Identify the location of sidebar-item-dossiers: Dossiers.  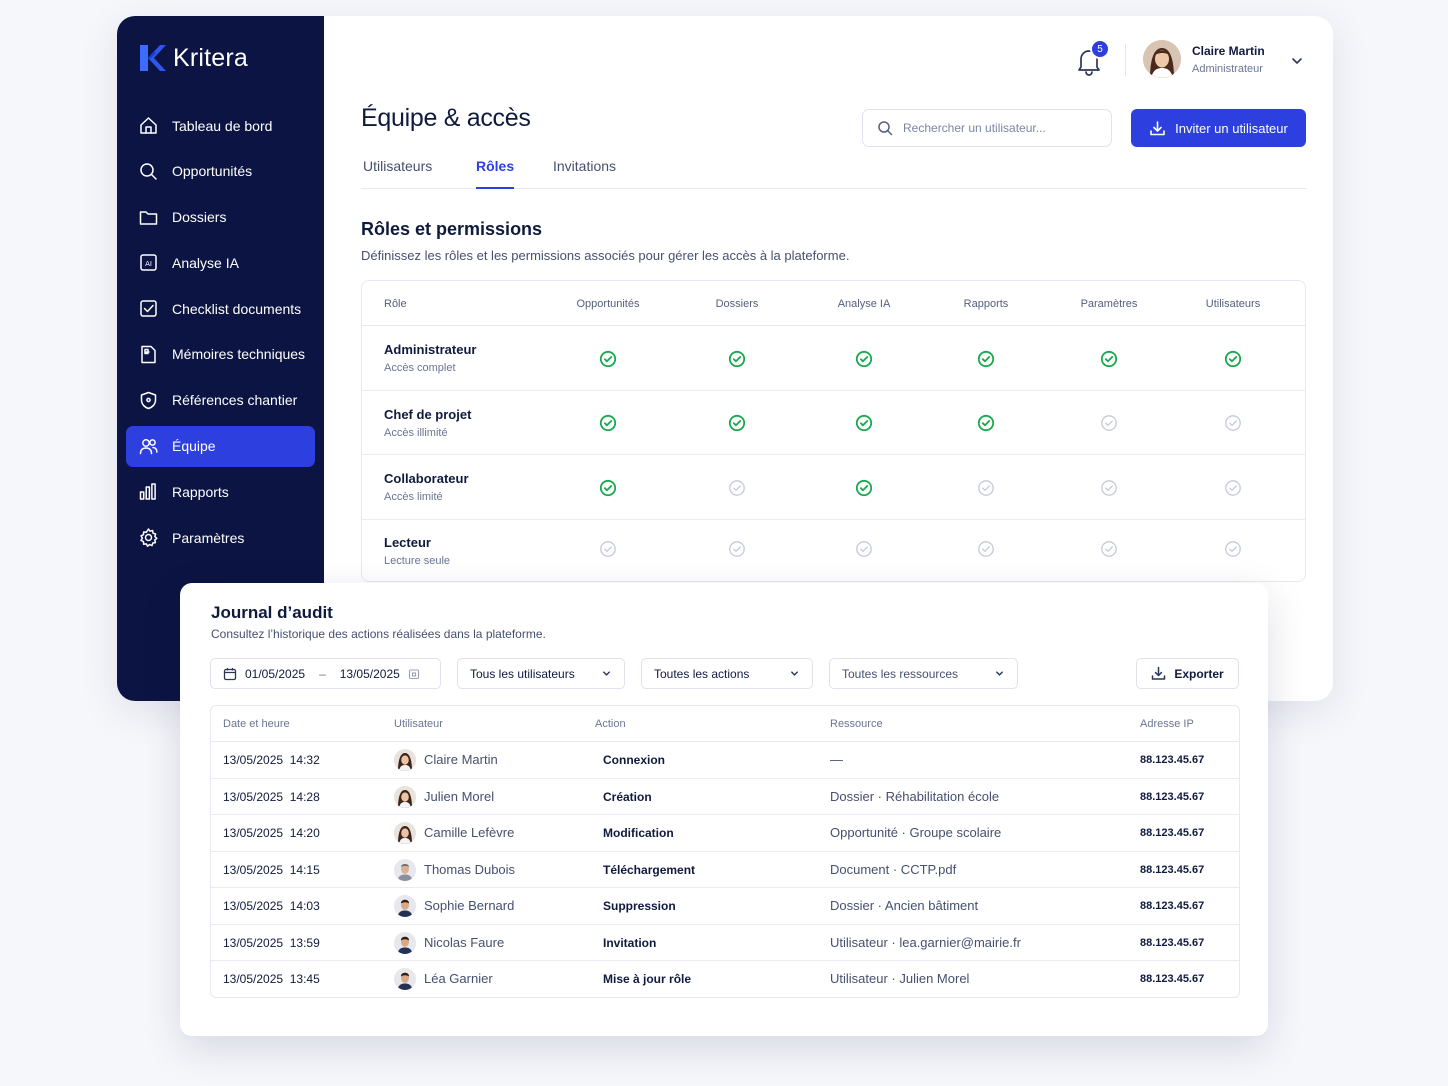
(220, 217).